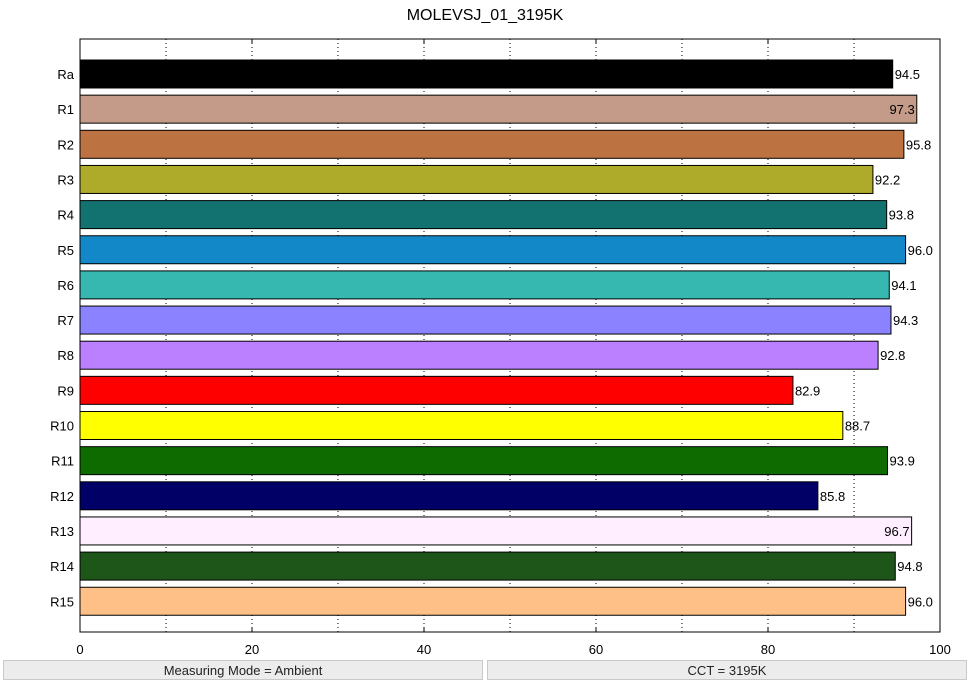 This screenshot has height=683, width=970. Describe the element at coordinates (484, 285) in the screenshot. I see `bar-r6` at that location.